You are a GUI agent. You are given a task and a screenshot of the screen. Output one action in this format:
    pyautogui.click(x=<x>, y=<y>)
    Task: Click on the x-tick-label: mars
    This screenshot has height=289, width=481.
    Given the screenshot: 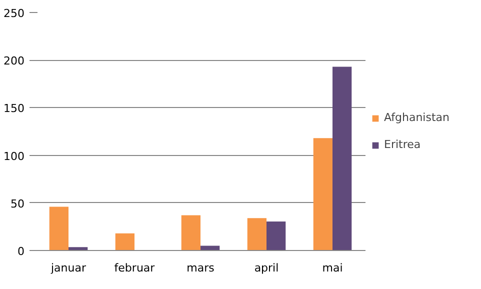 What is the action you would take?
    pyautogui.click(x=200, y=268)
    